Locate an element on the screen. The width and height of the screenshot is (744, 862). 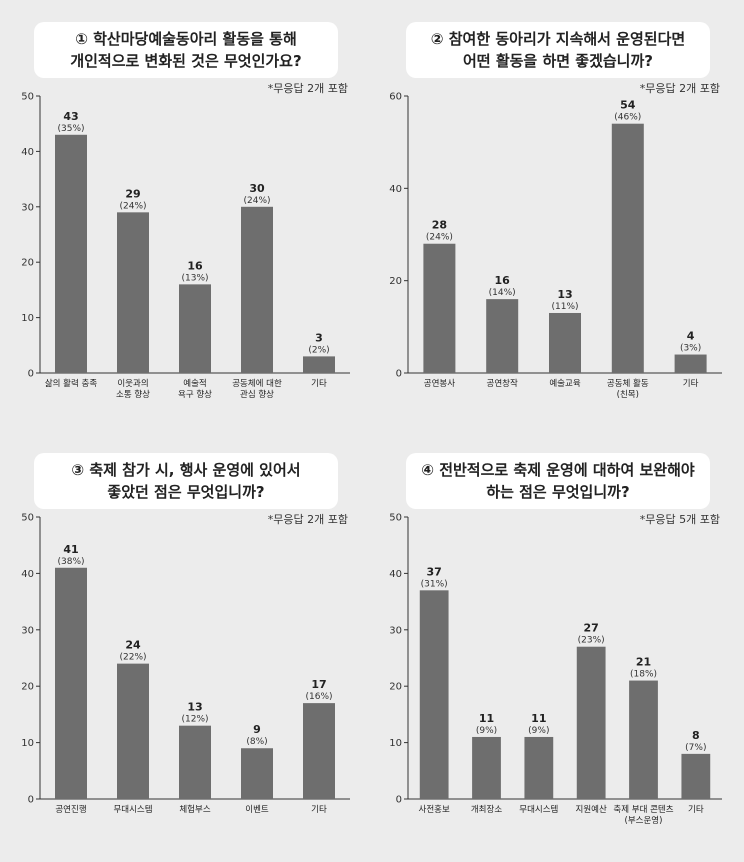
x-category-label: 공연창작 is located at coordinates (502, 383).